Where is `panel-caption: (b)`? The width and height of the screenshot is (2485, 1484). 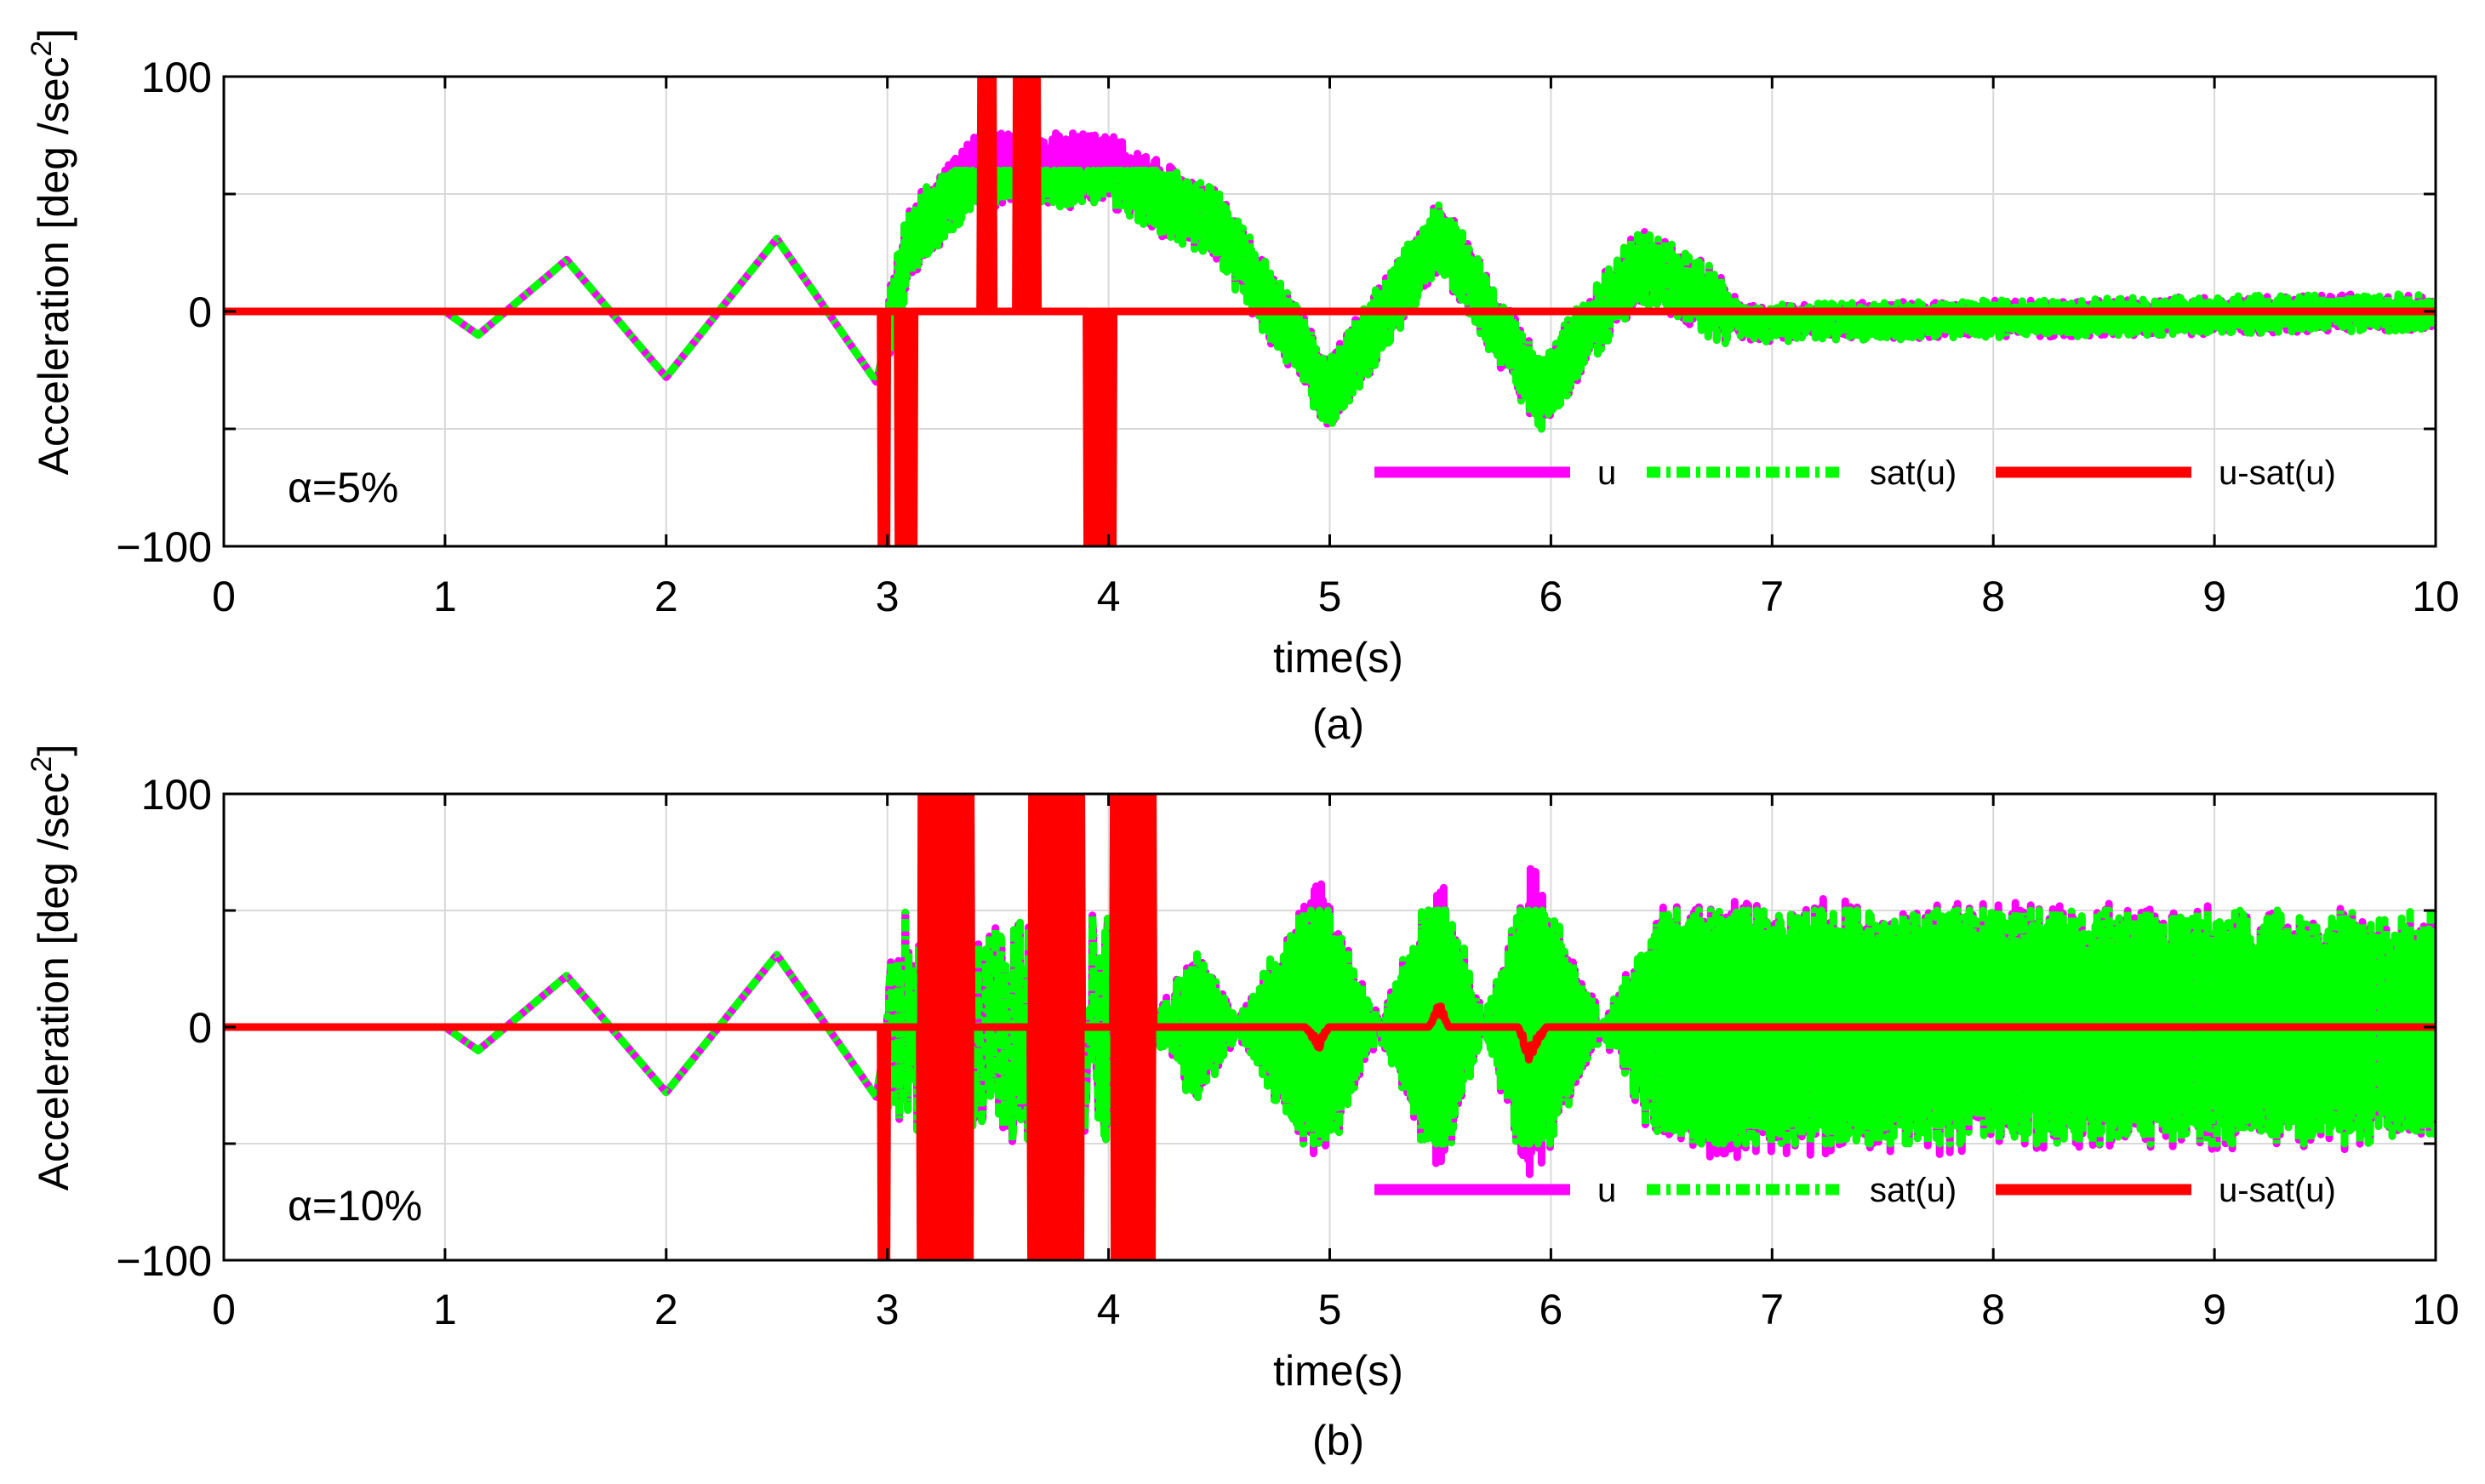 panel-caption: (b) is located at coordinates (1338, 1440).